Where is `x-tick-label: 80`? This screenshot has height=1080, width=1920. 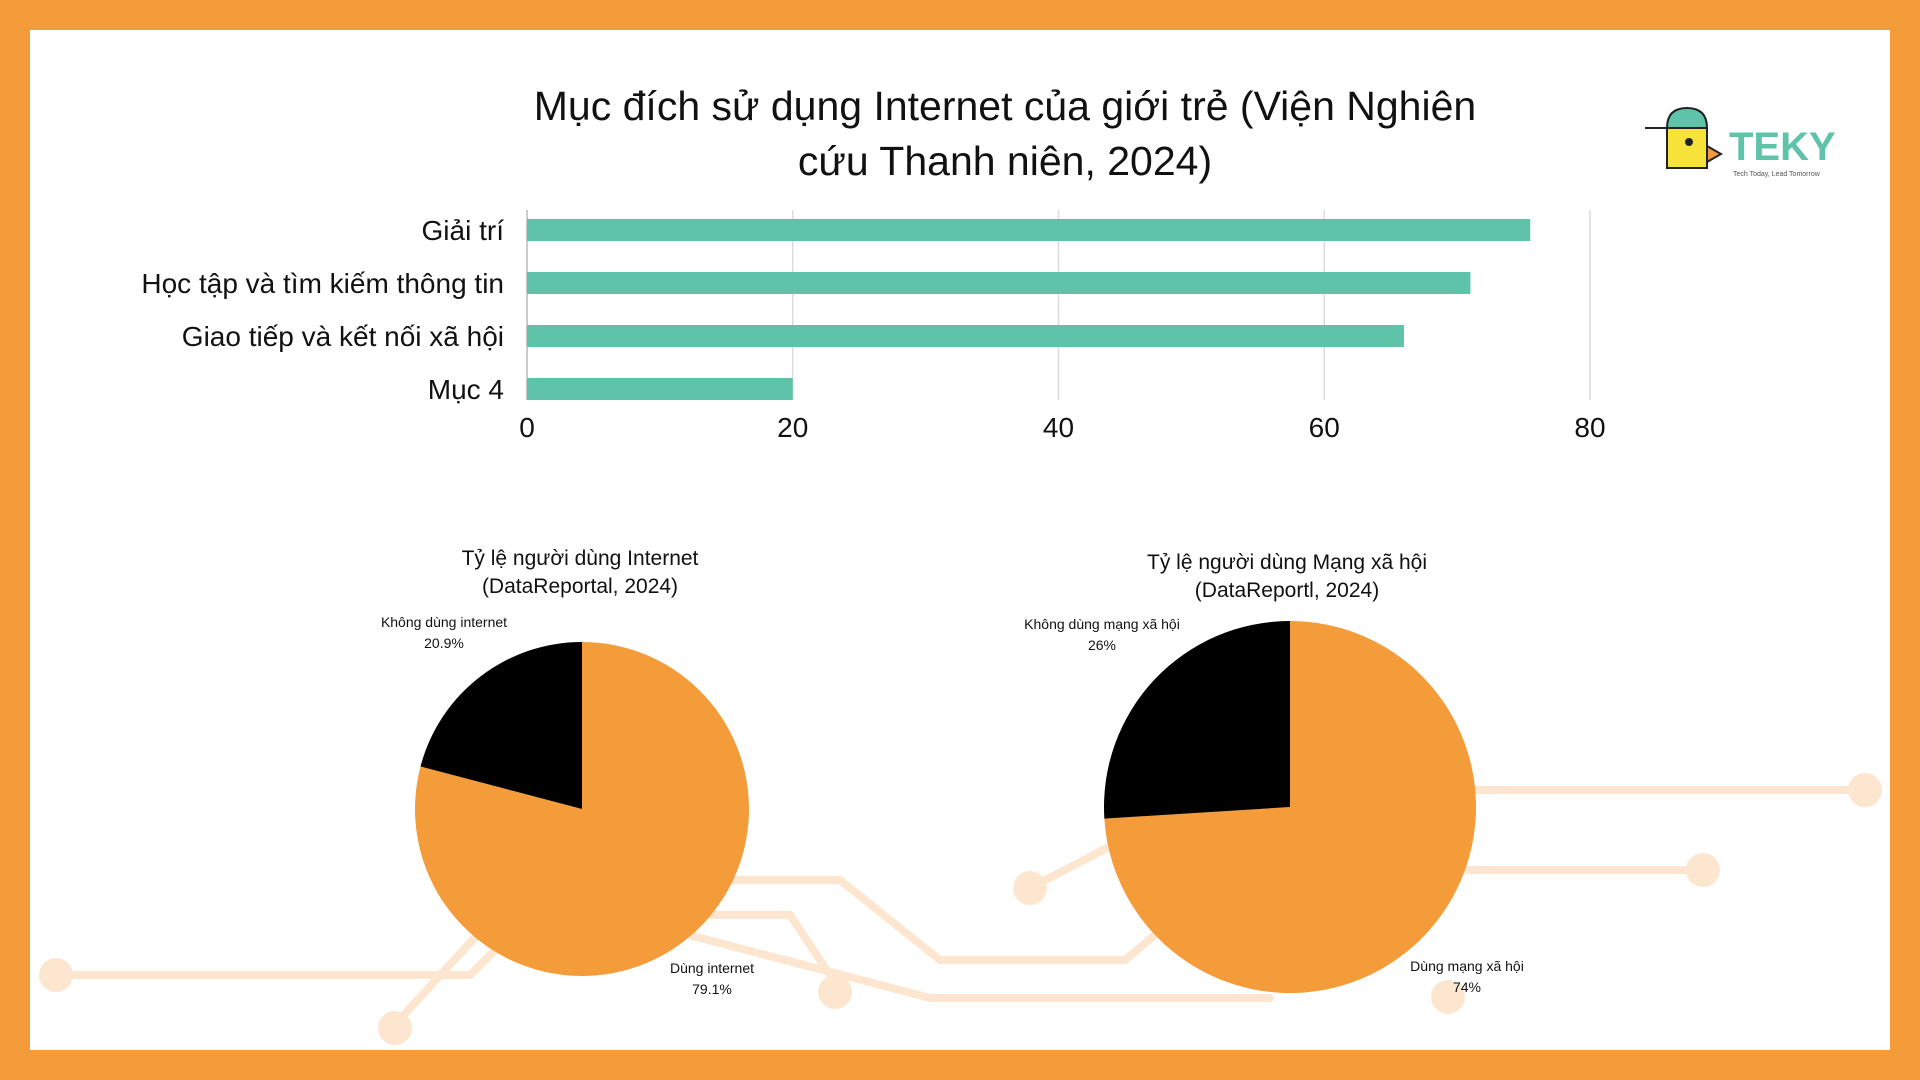 x-tick-label: 80 is located at coordinates (1589, 427).